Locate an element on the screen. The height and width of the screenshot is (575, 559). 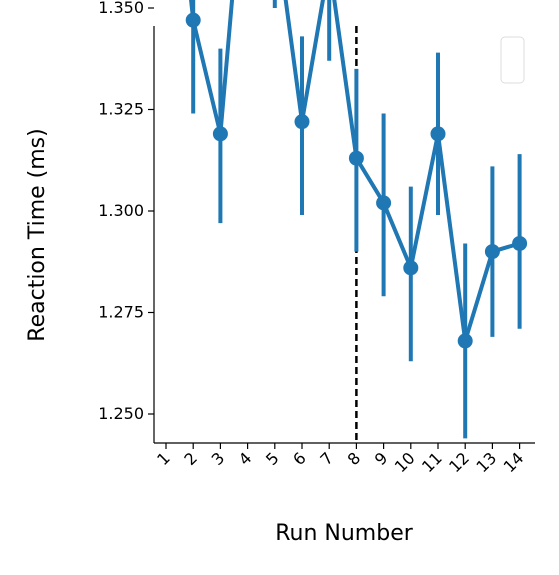
x-tick-label: 10 is located at coordinates (405, 462).